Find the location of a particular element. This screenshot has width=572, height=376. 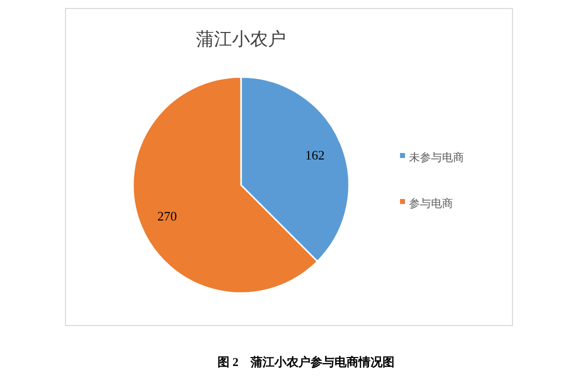

legend-label: 参与电商 is located at coordinates (431, 203).